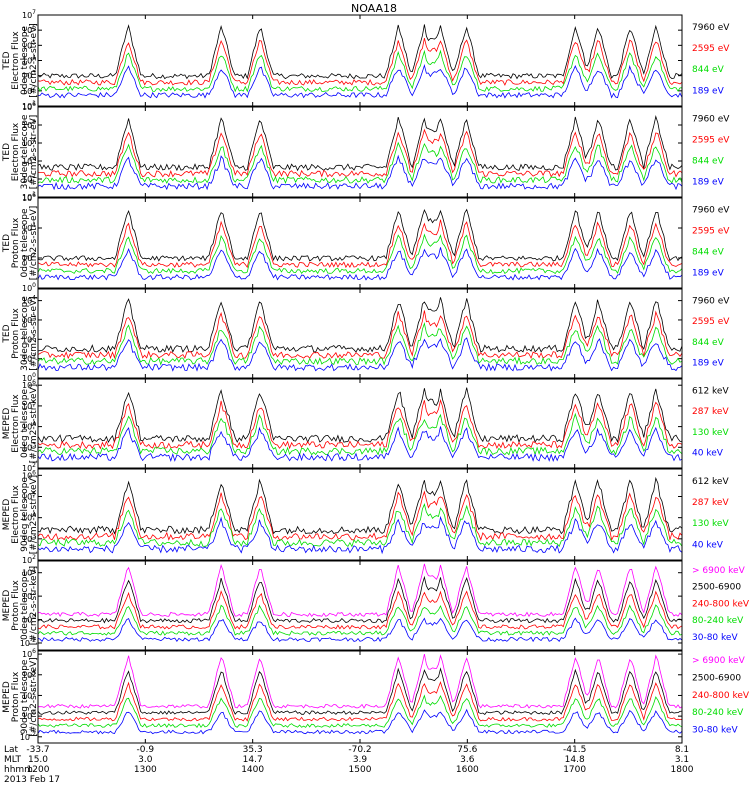 The width and height of the screenshot is (750, 800). I want to click on xtick-label: 35.3, so click(253, 750).